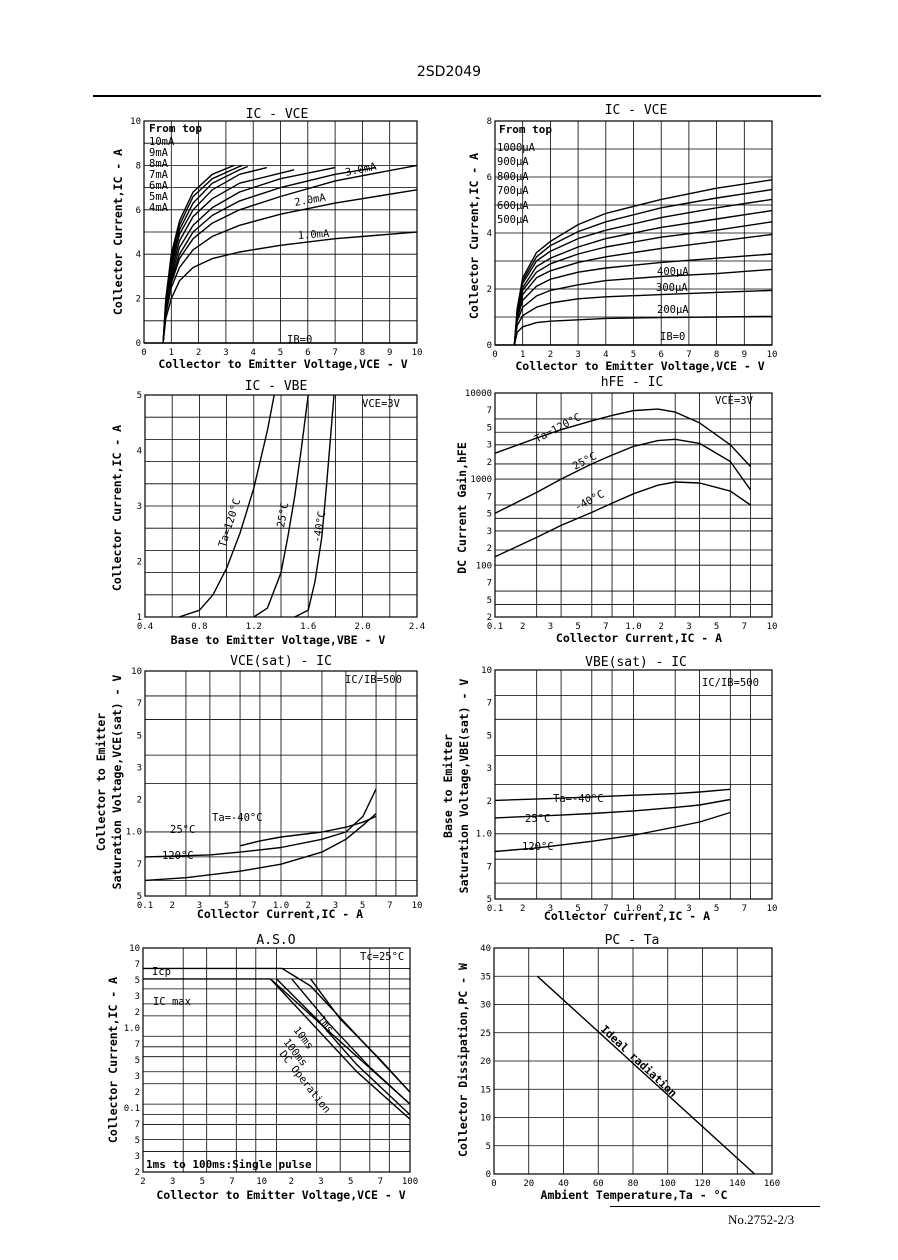 Image resolution: width=898 pixels, height=1260 pixels. I want to click on y-tick-label: 10000, so click(478, 394).